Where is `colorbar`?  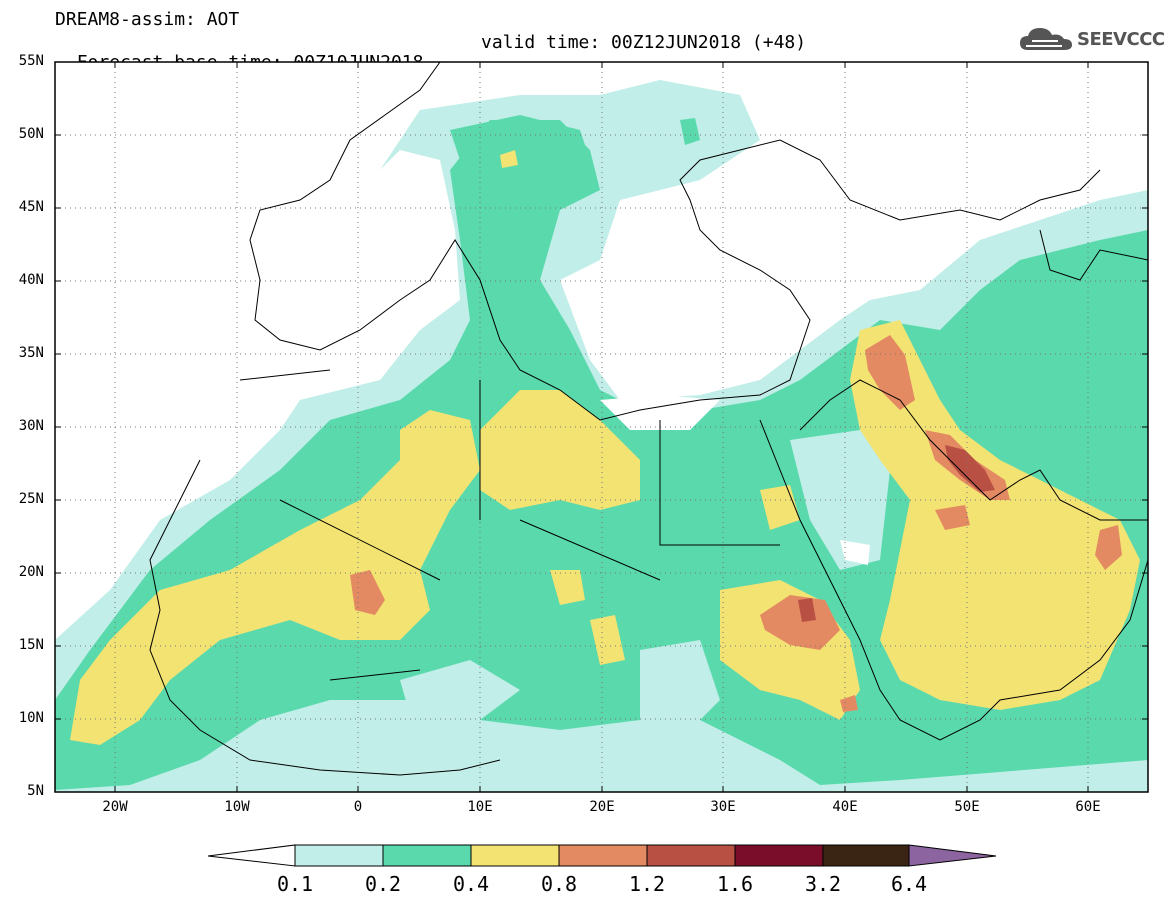 colorbar is located at coordinates (602, 855).